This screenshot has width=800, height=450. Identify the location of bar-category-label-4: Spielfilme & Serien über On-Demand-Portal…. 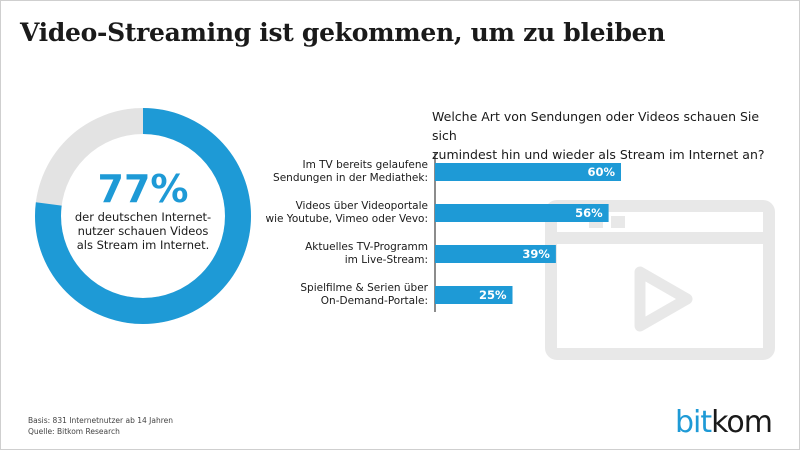
(328, 295).